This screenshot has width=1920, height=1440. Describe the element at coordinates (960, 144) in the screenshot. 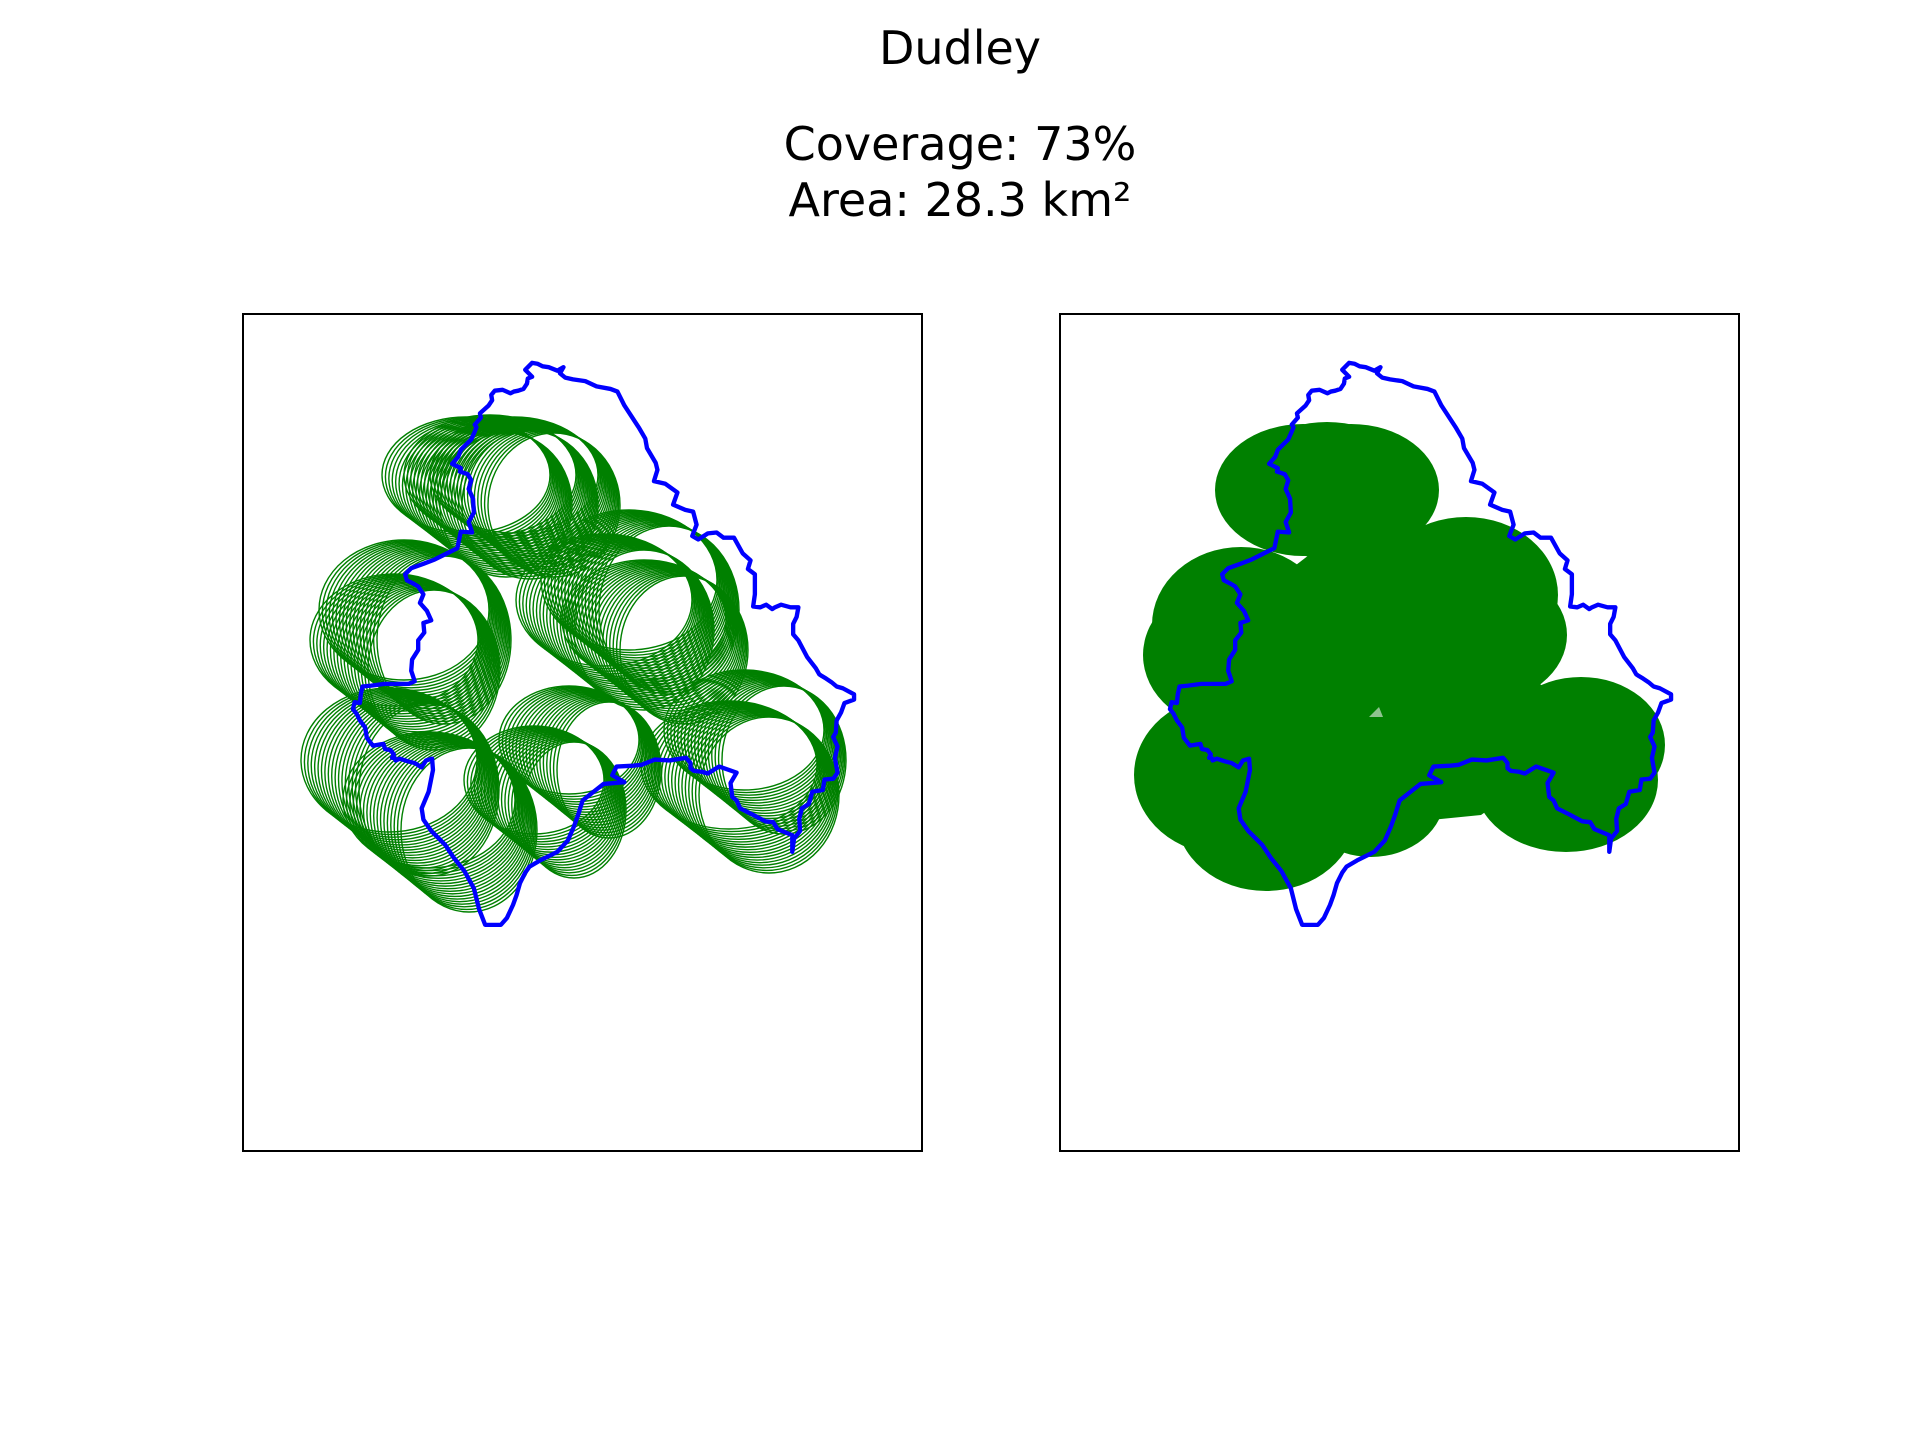

I see `coverage-label: Coverage: 73%` at that location.